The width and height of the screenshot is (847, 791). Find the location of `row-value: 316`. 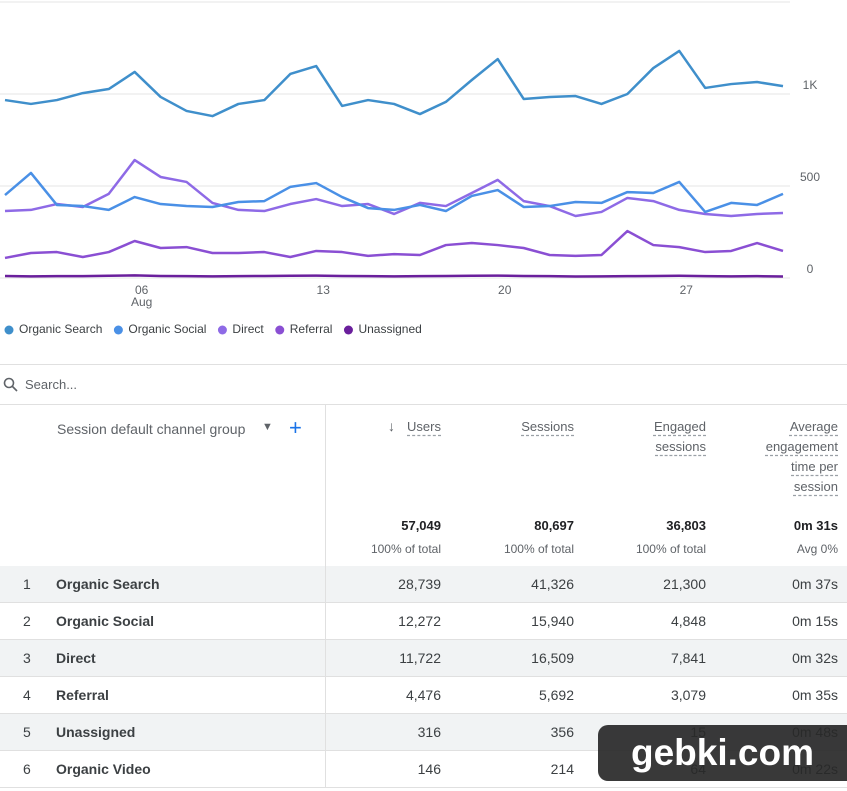

row-value: 316 is located at coordinates (429, 732).